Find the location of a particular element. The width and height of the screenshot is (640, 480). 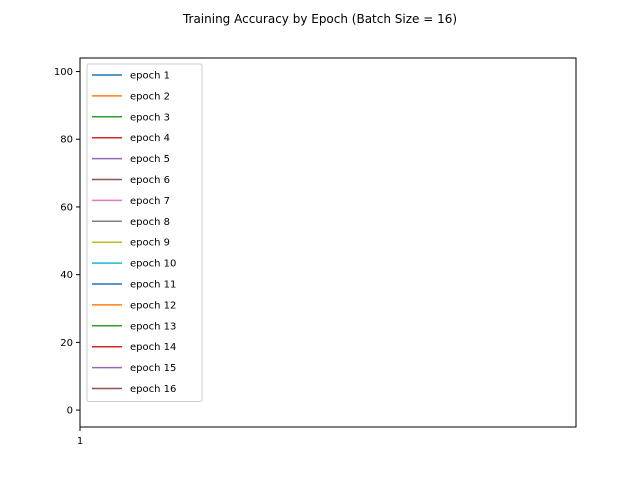

y-tick-label: 40 is located at coordinates (66, 275).